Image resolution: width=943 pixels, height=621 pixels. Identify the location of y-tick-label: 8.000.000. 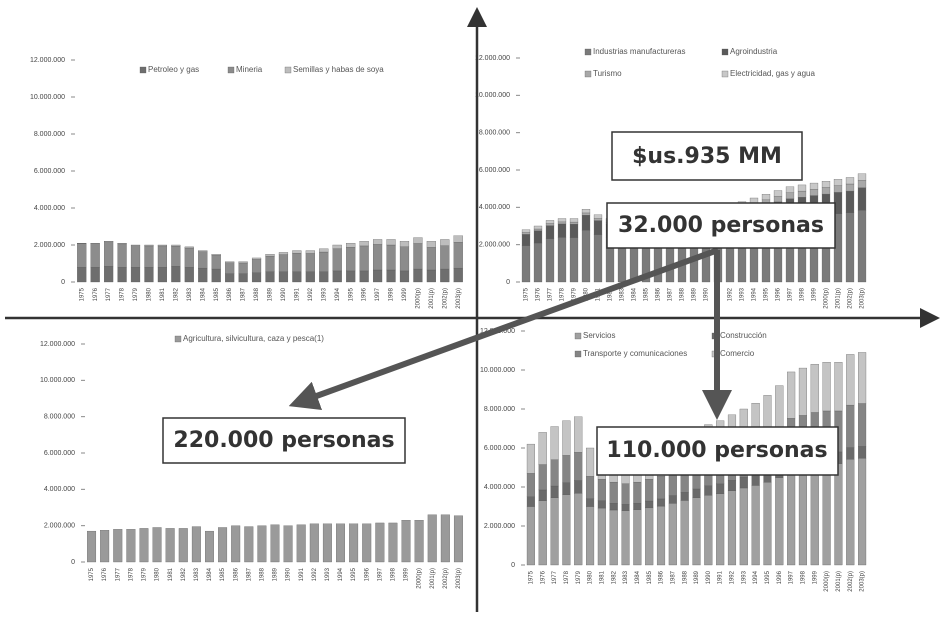
(494, 133).